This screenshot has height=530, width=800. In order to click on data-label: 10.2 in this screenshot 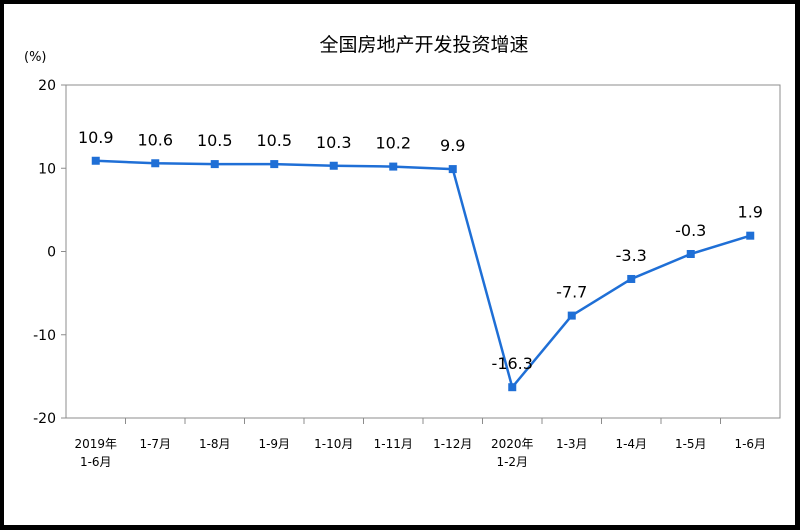, I will do `click(393, 143)`.